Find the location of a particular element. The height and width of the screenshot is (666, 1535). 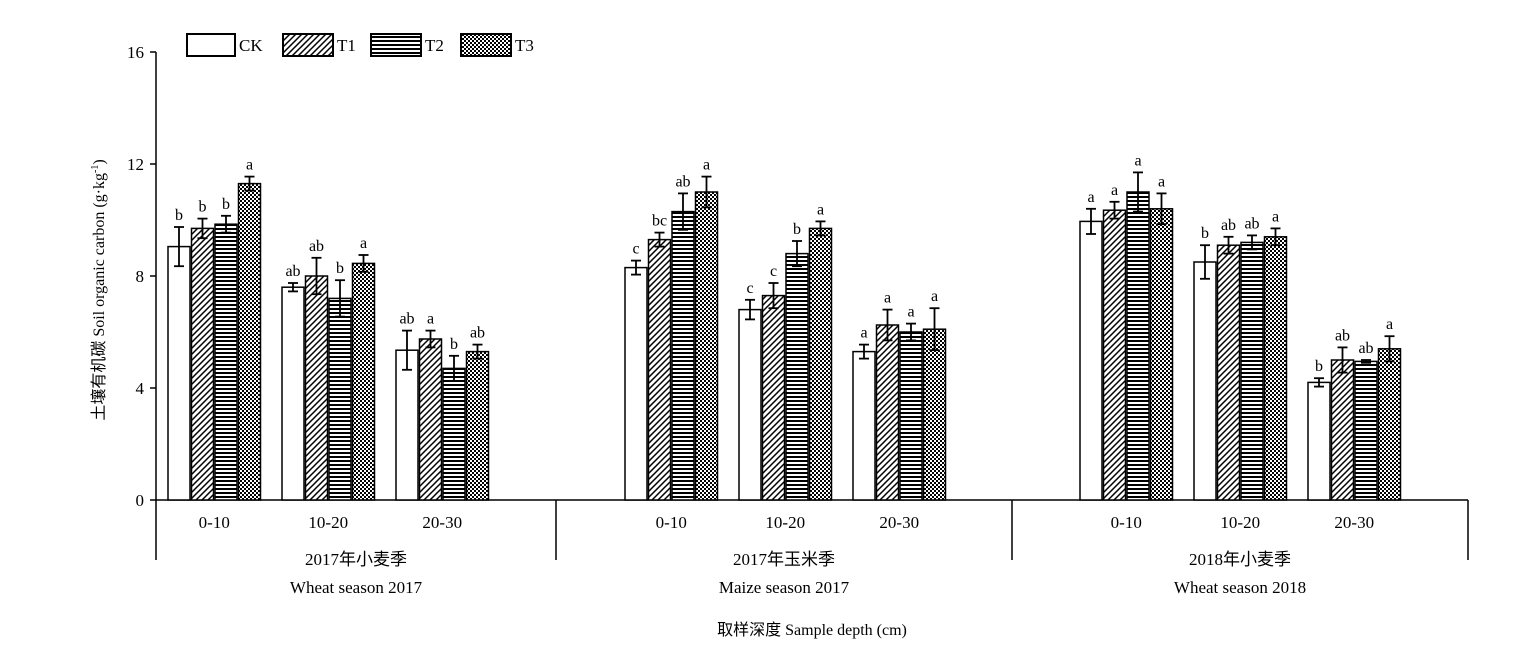

season-label-en: Maize season 2017 is located at coordinates (784, 587).